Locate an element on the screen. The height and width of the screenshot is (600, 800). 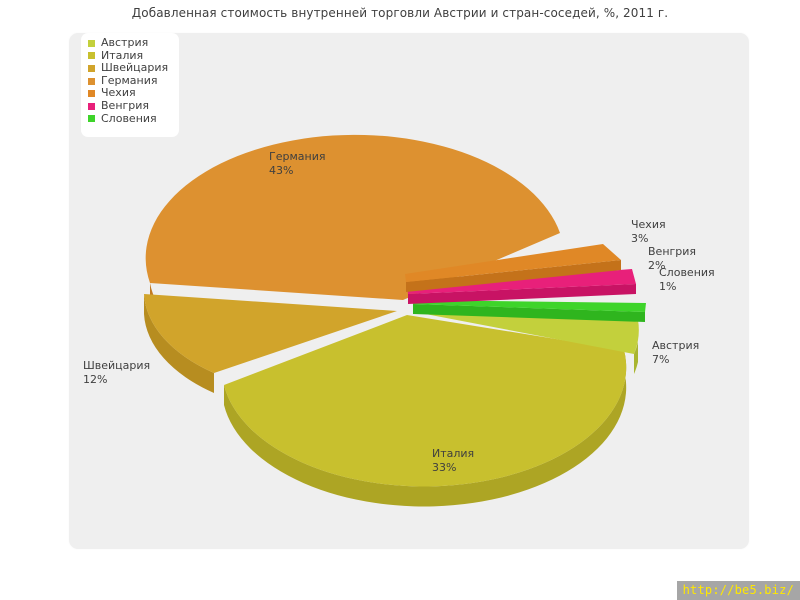
slice-label-name: Австрия is located at coordinates (676, 345).